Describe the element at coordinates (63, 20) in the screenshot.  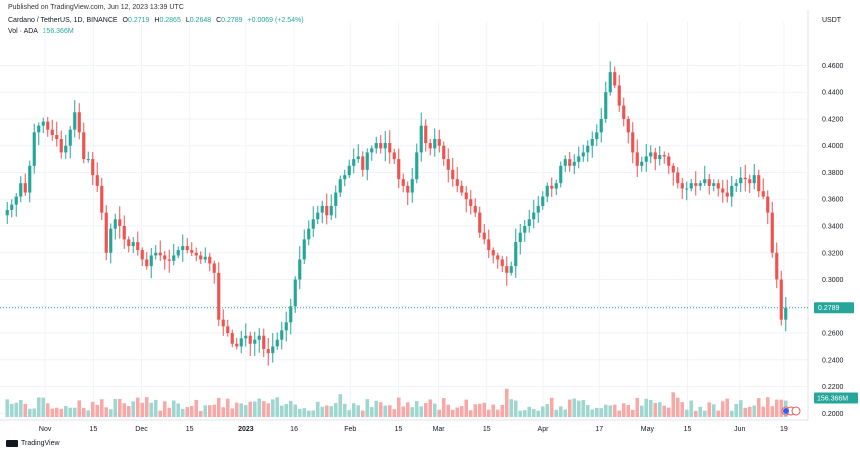
I see `symbol-name: Cardano / TetherUS, 1D, BINANCE` at that location.